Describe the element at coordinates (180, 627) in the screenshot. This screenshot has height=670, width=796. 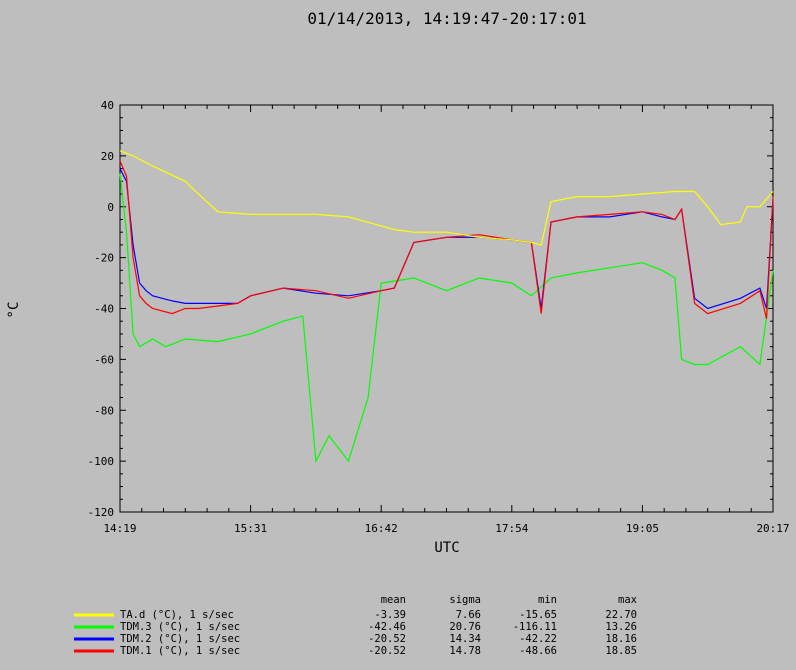
I see `legend-series-name: TDM.3 (°C), 1 s/sec` at that location.